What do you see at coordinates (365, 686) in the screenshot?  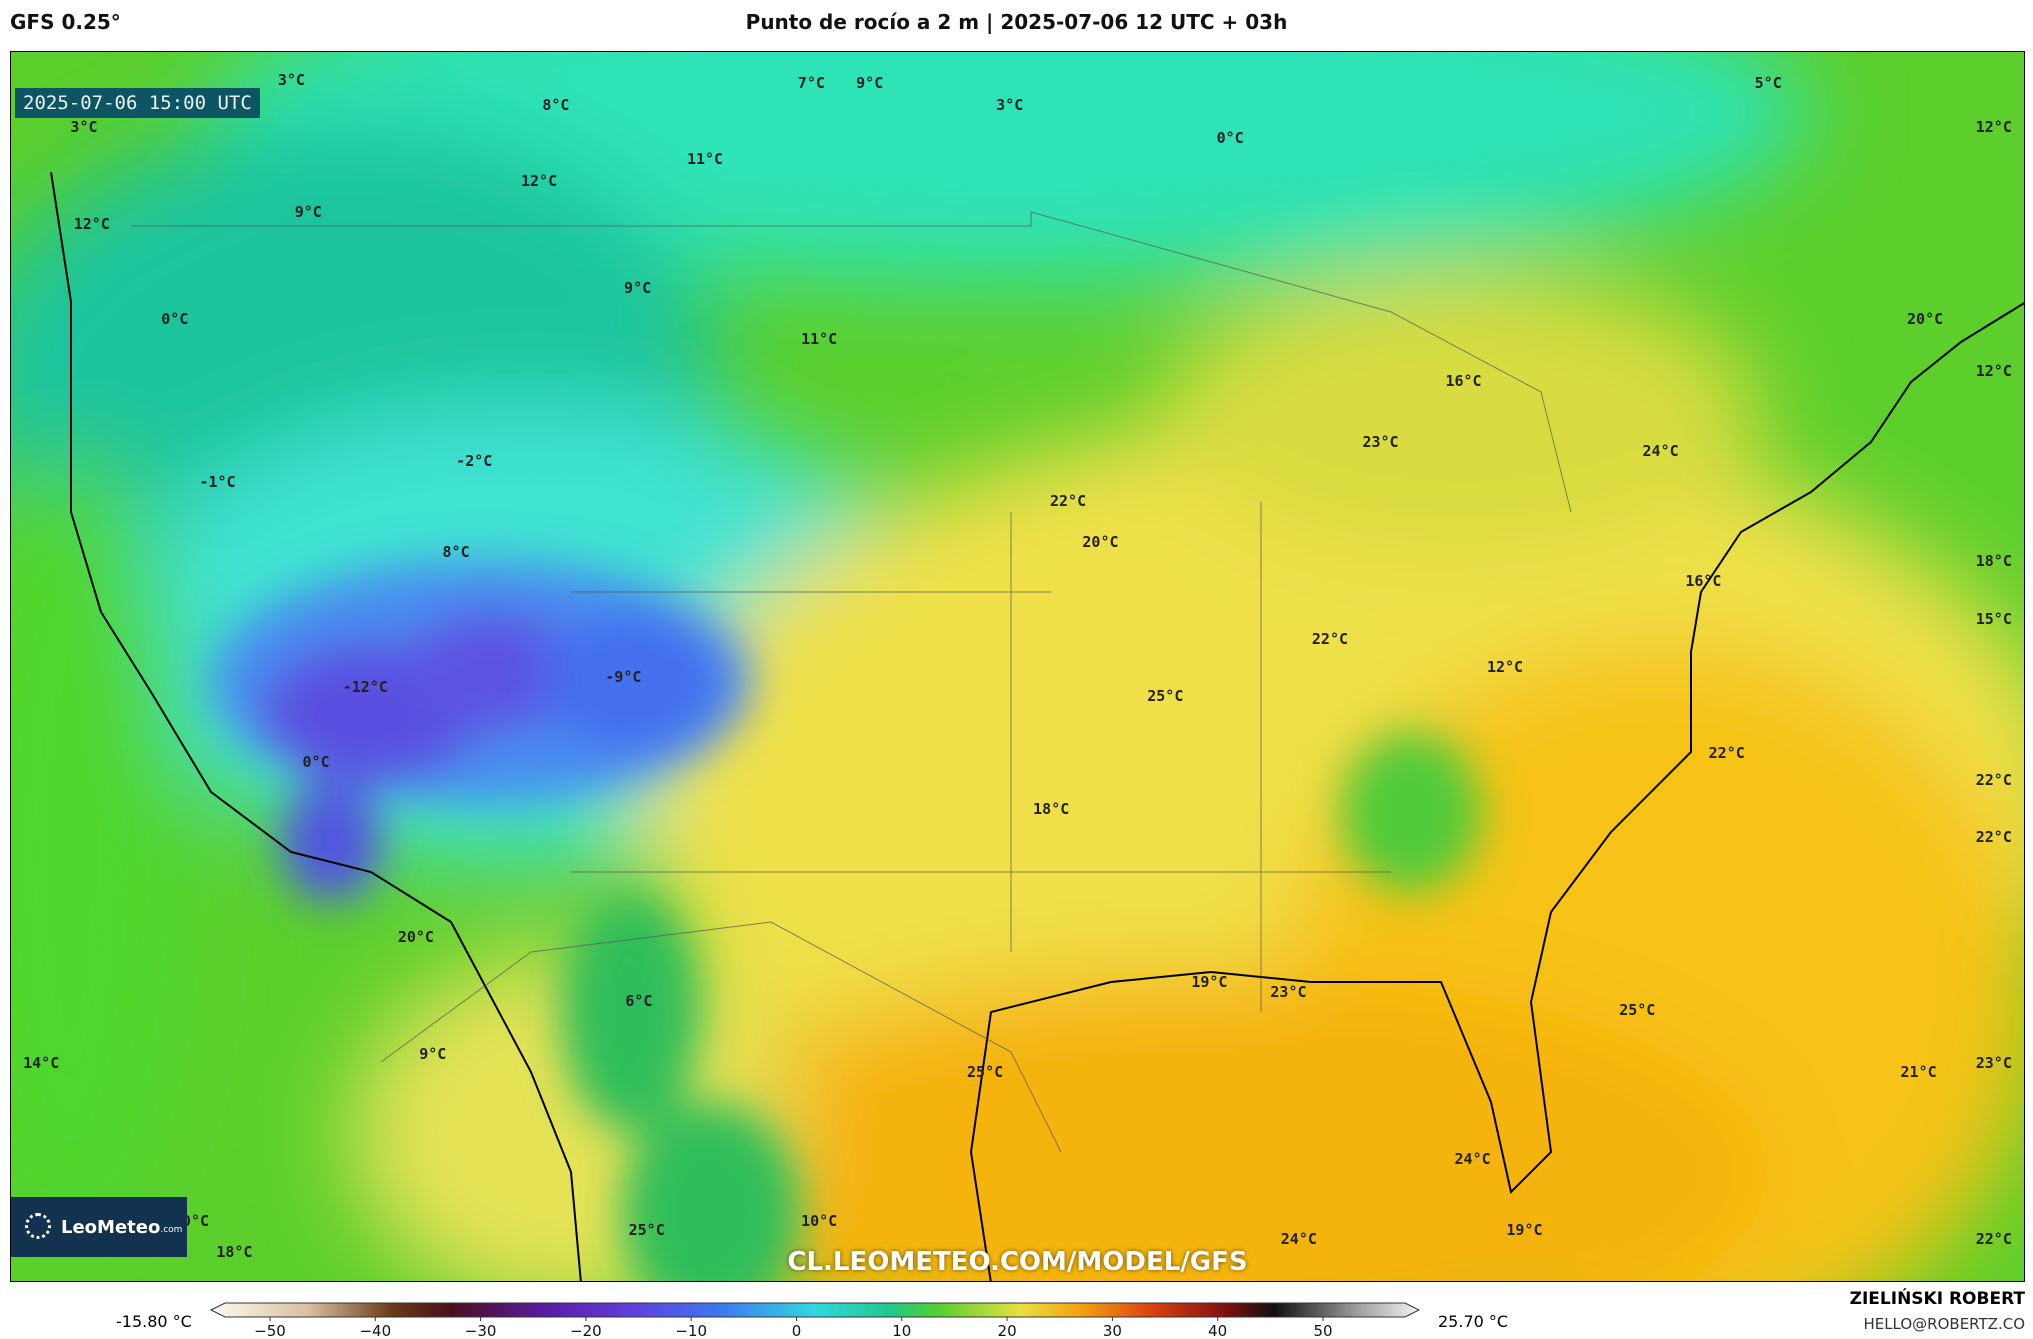 I see `temperature-label: -12°C` at bounding box center [365, 686].